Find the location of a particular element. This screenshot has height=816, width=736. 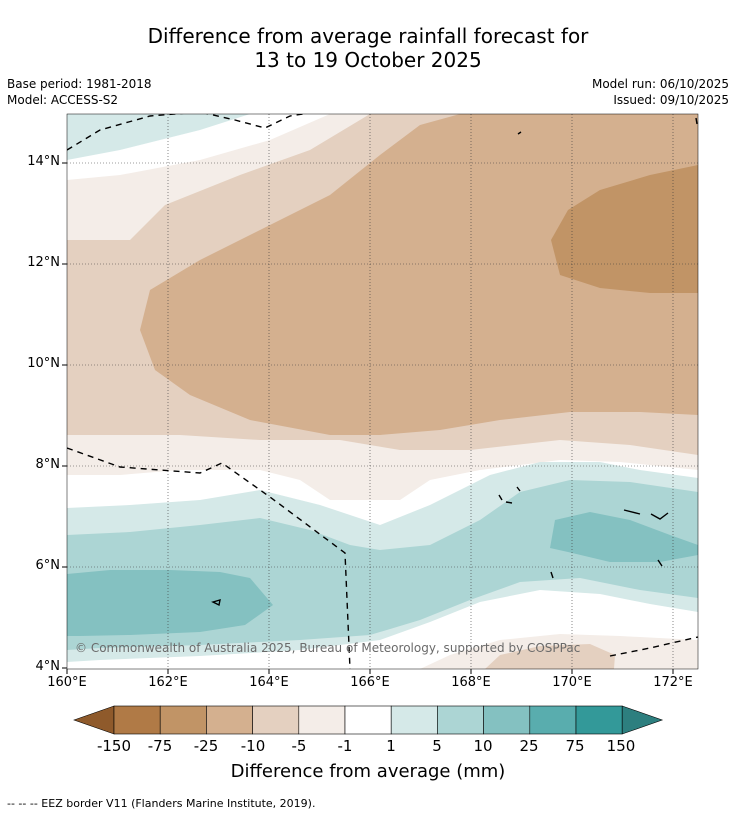

colorbar-tick-label: -1 is located at coordinates (345, 746).